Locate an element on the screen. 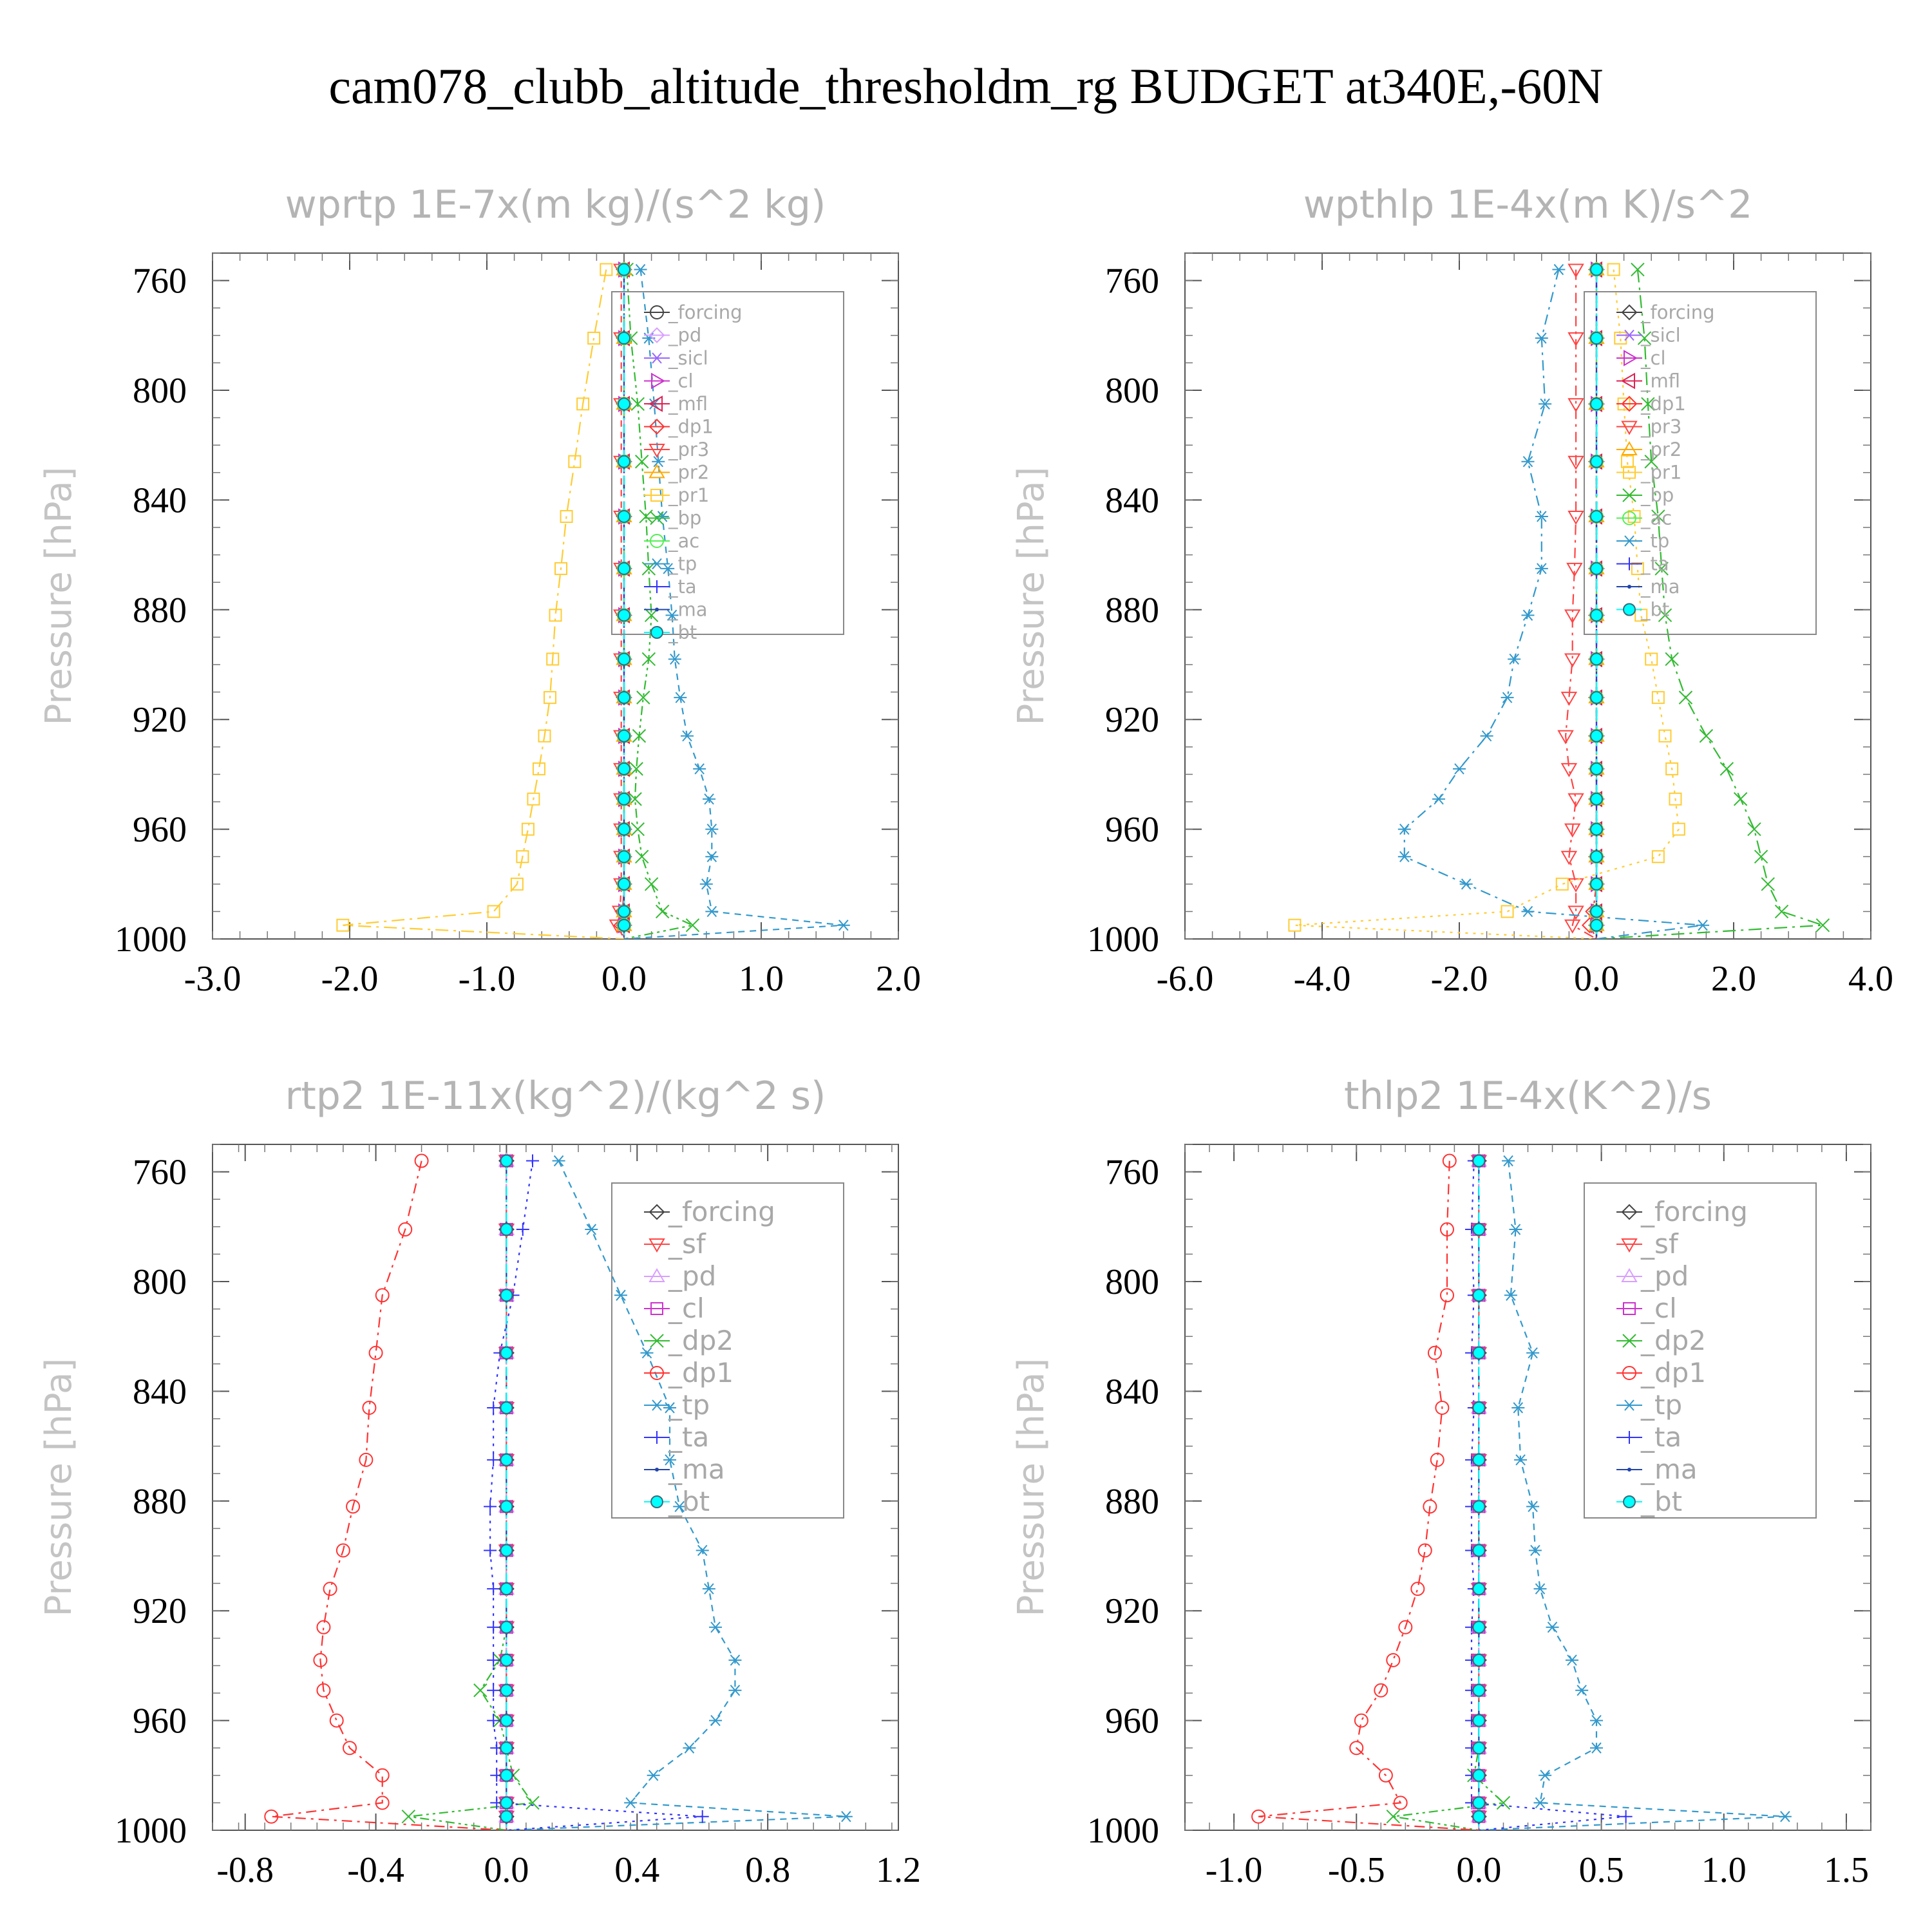  legend-label: _pd is located at coordinates (684, 335).